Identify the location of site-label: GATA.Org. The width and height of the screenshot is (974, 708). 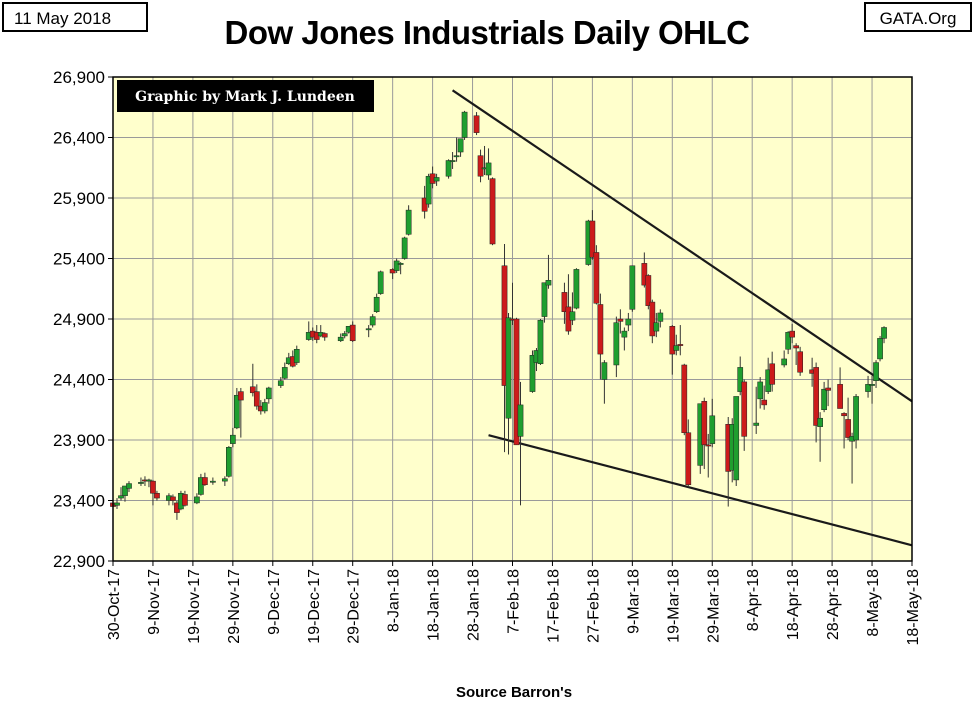
(918, 17).